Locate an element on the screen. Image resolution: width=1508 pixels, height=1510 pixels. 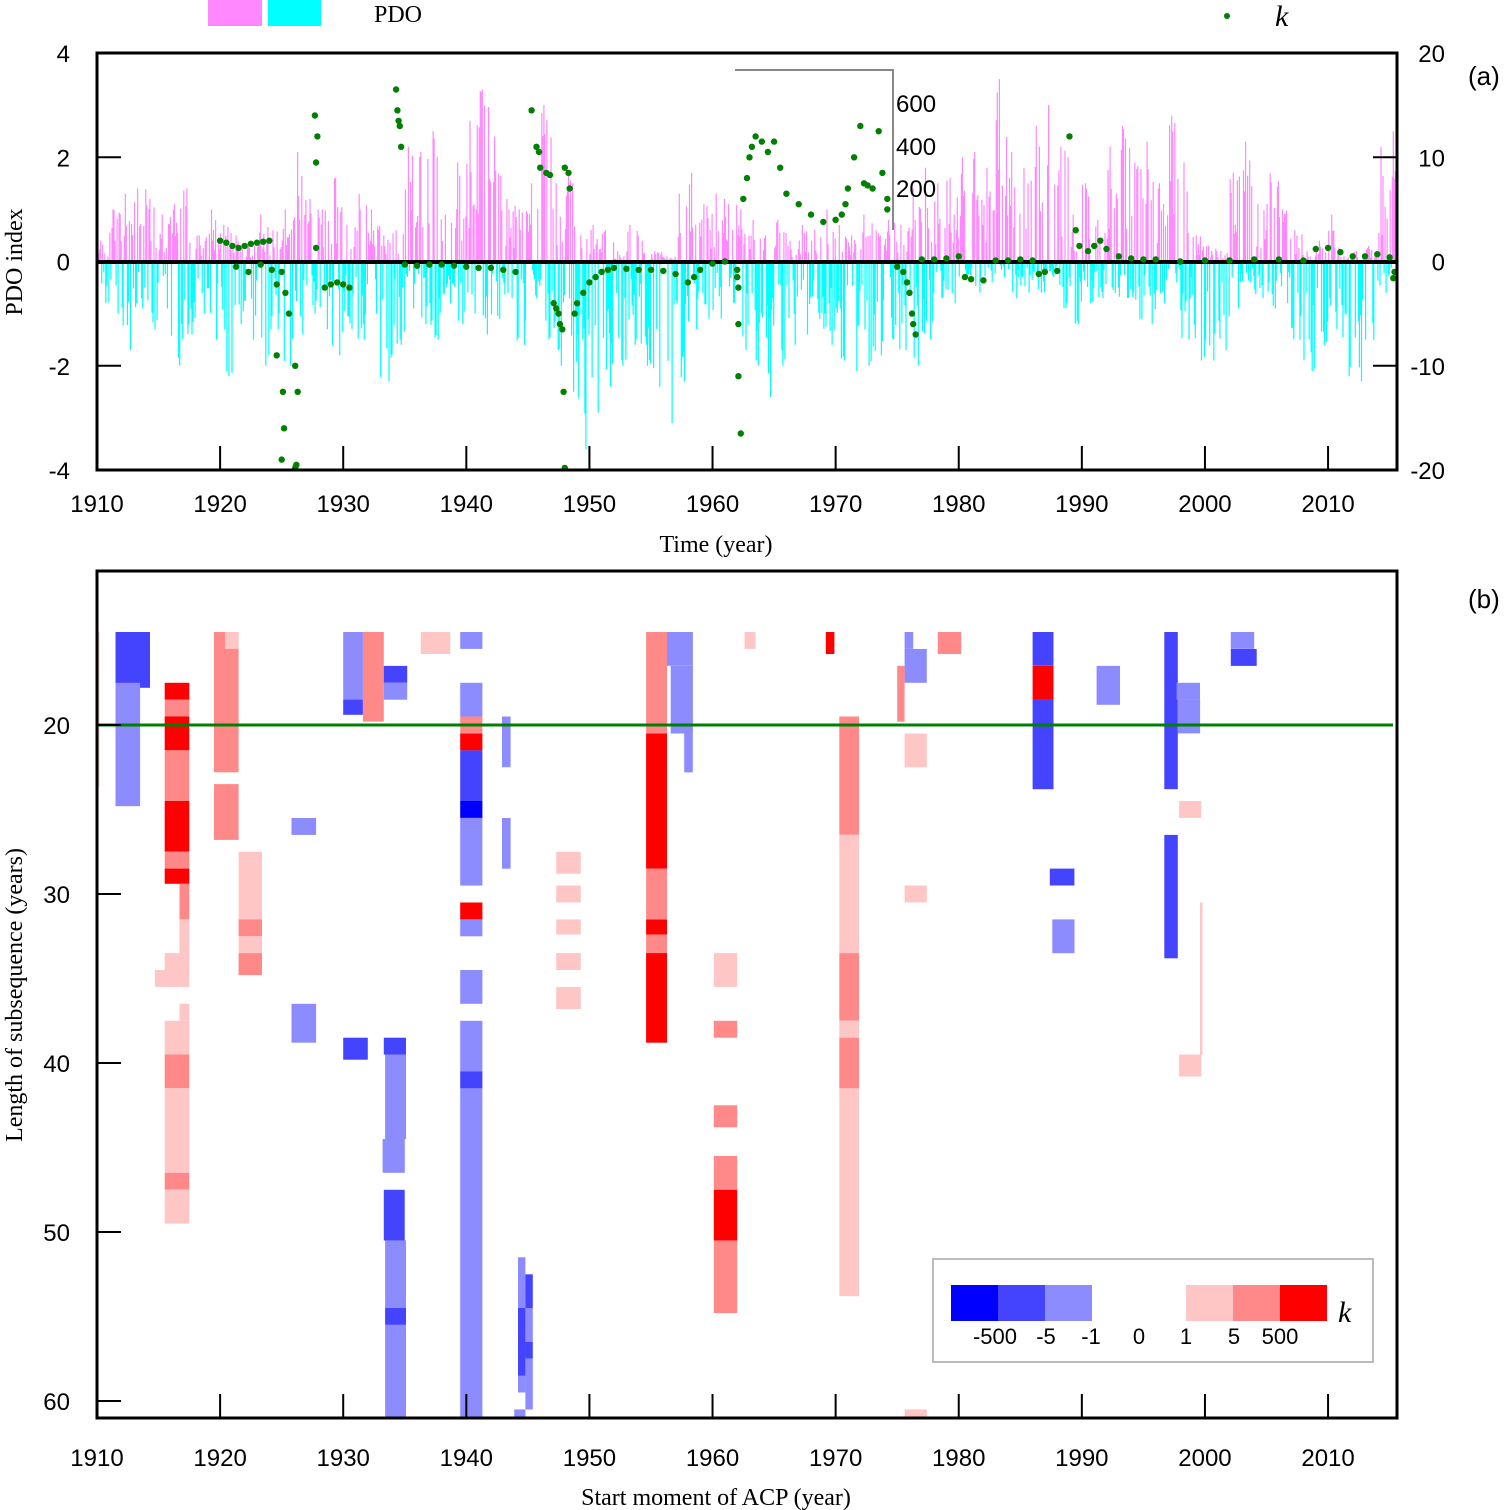
legend-tick-label: 0 is located at coordinates (1139, 1336).